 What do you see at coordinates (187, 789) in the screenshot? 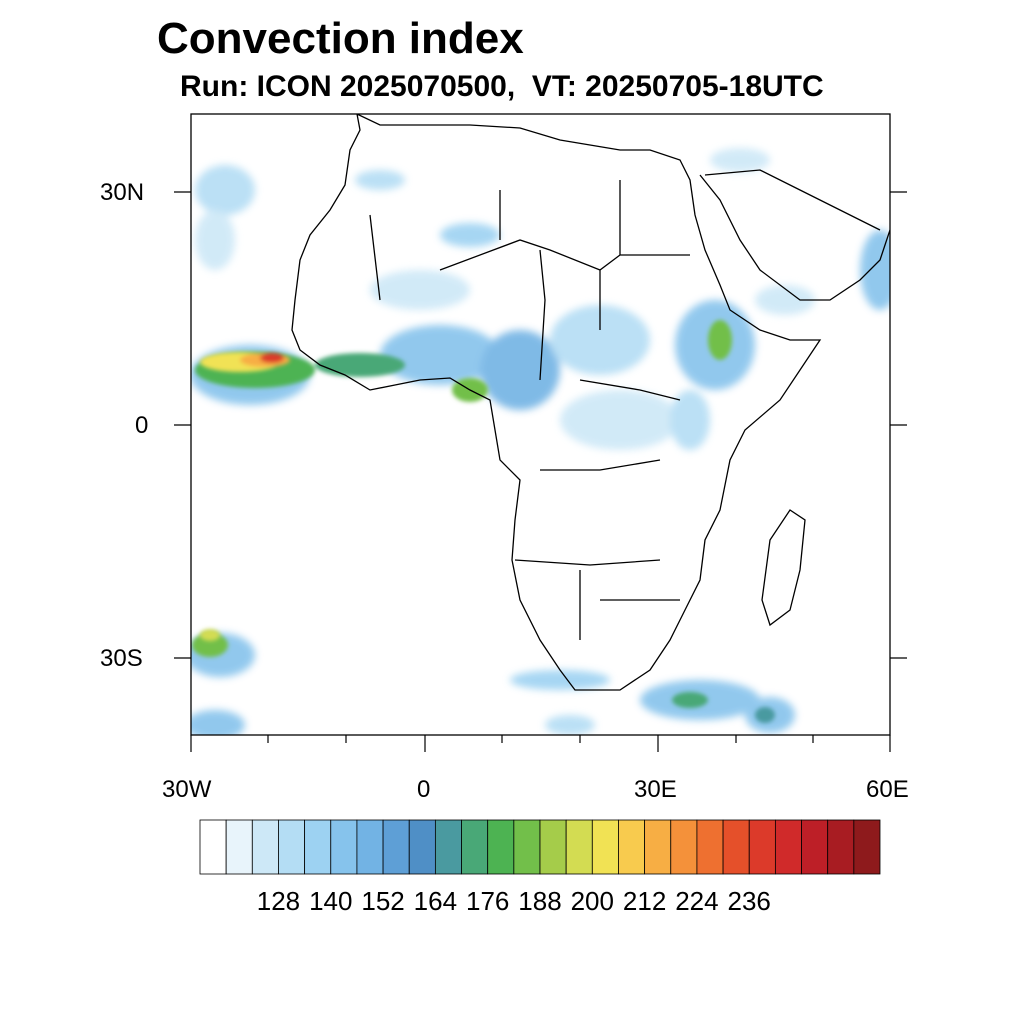
I see `lon-label-30w: 30W` at bounding box center [187, 789].